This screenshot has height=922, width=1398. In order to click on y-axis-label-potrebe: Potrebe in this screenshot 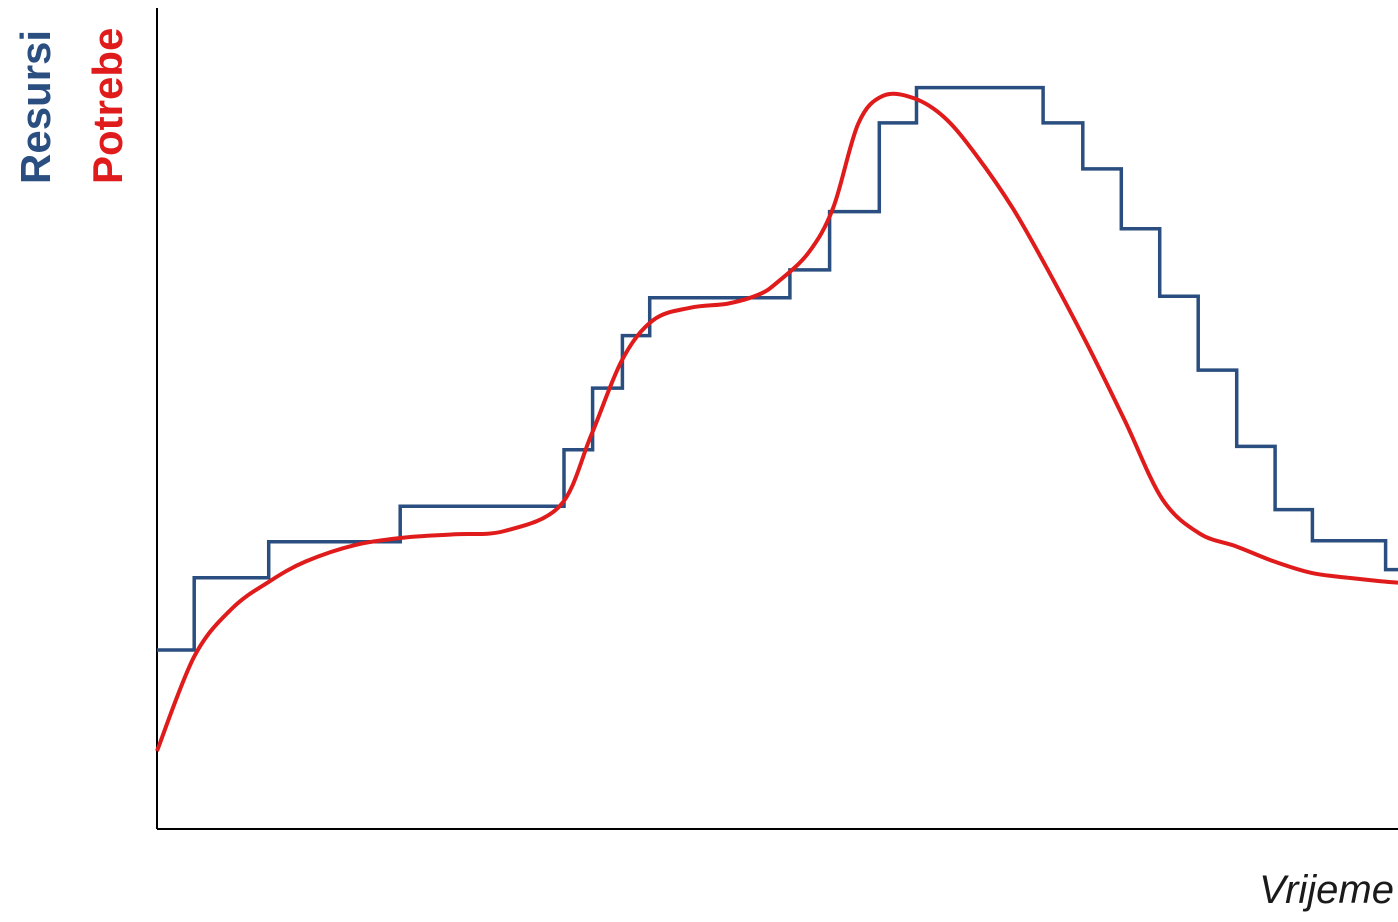, I will do `click(107, 105)`.